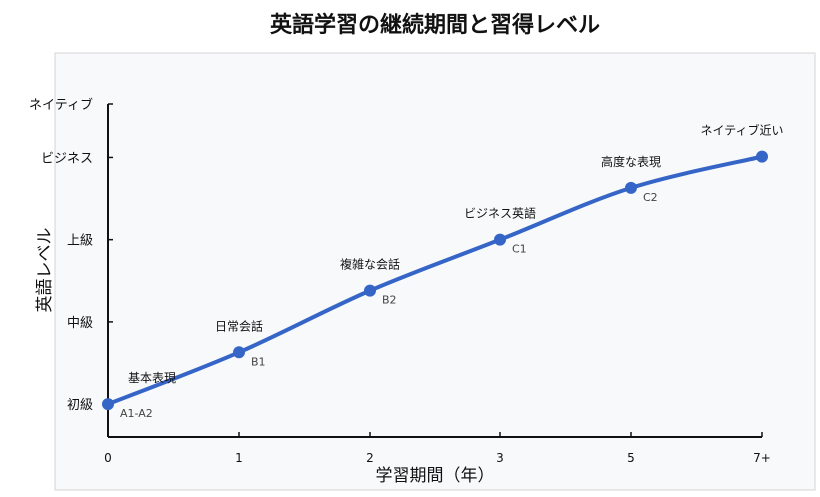 This screenshot has width=820, height=497. I want to click on point-level-label: B2, so click(389, 300).